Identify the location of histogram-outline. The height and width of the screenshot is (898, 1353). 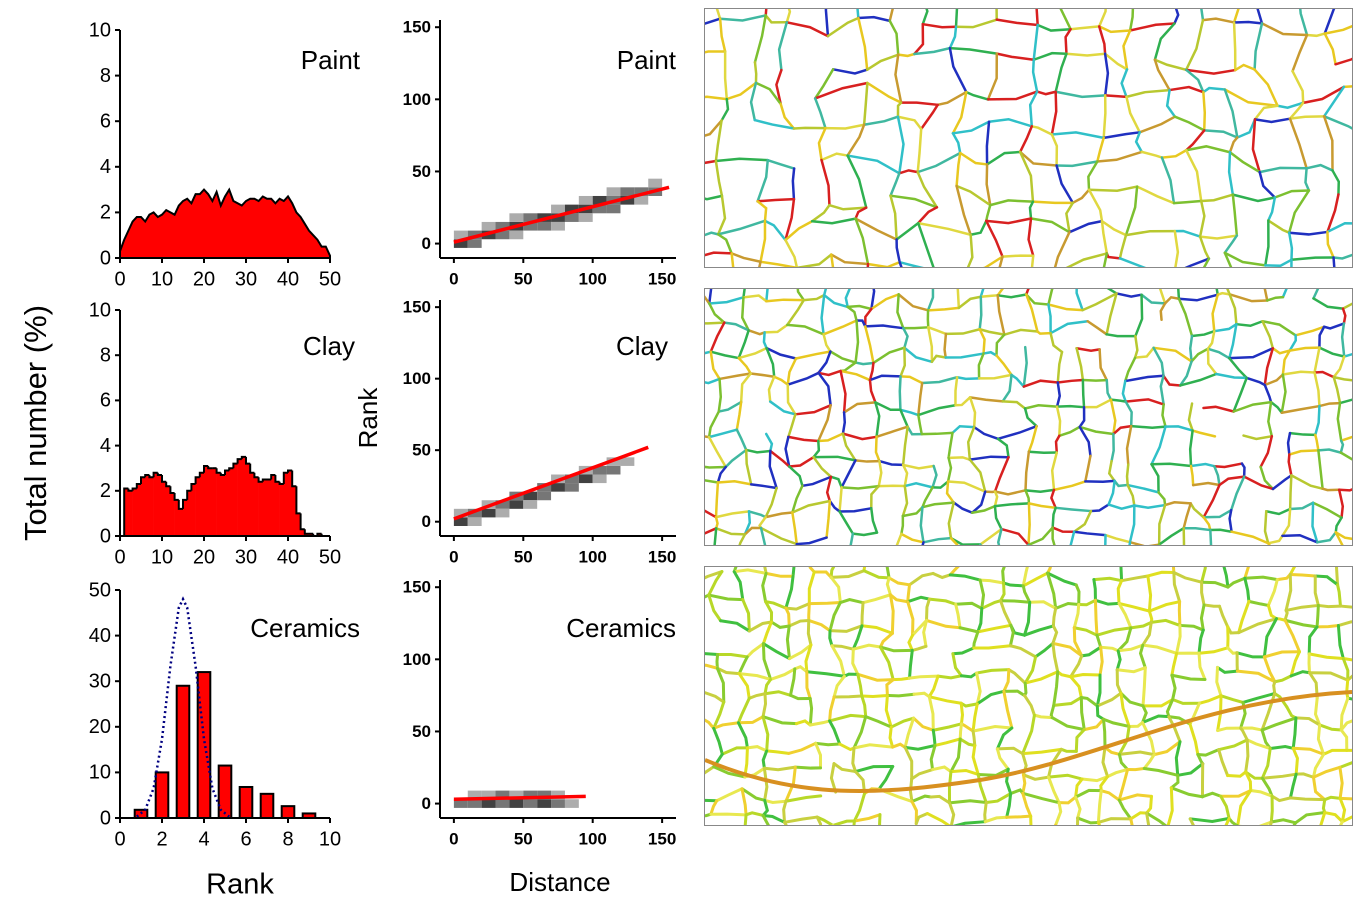
(138, 486).